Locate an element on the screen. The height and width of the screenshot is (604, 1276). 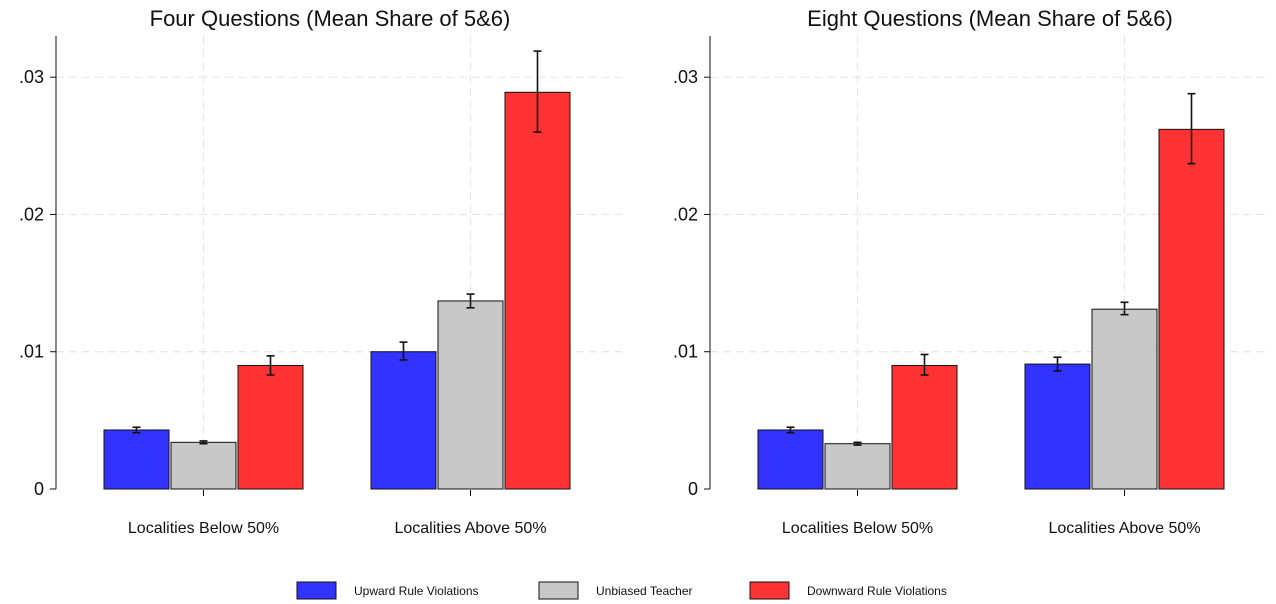
legend-label: Unbiased Teacher is located at coordinates (644, 591).